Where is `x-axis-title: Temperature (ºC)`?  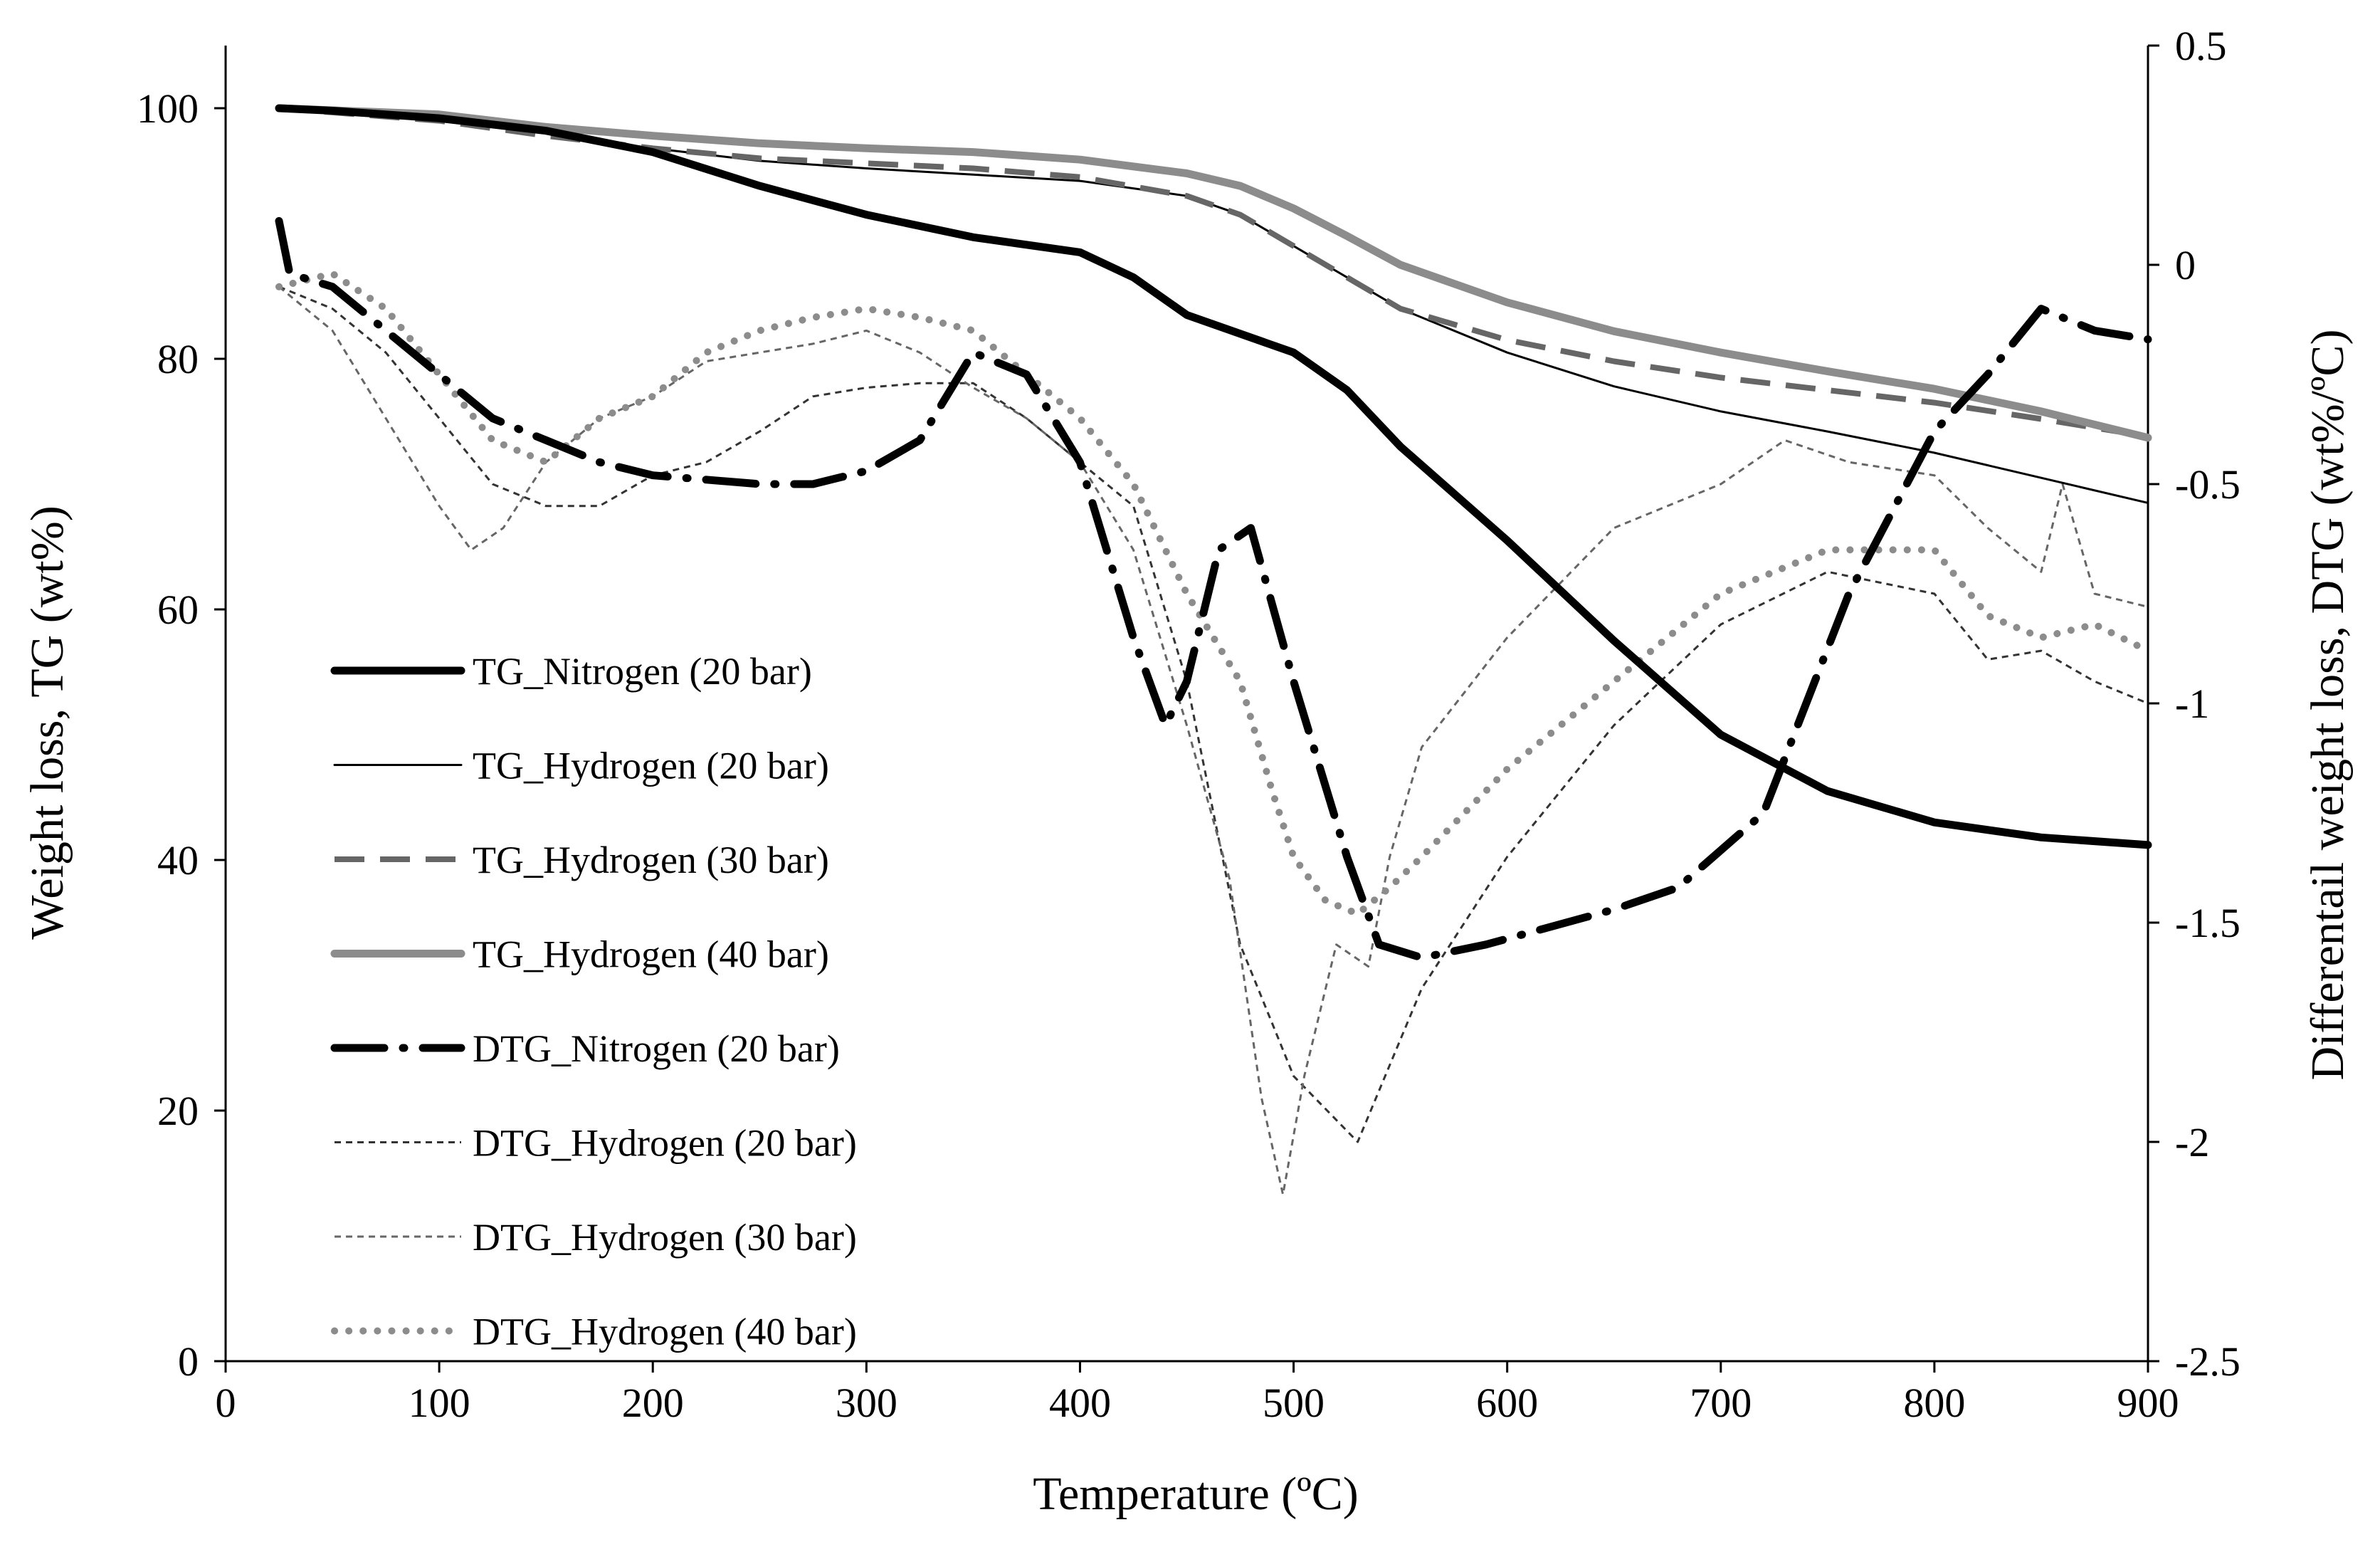
x-axis-title: Temperature (ºC) is located at coordinates (1195, 1494).